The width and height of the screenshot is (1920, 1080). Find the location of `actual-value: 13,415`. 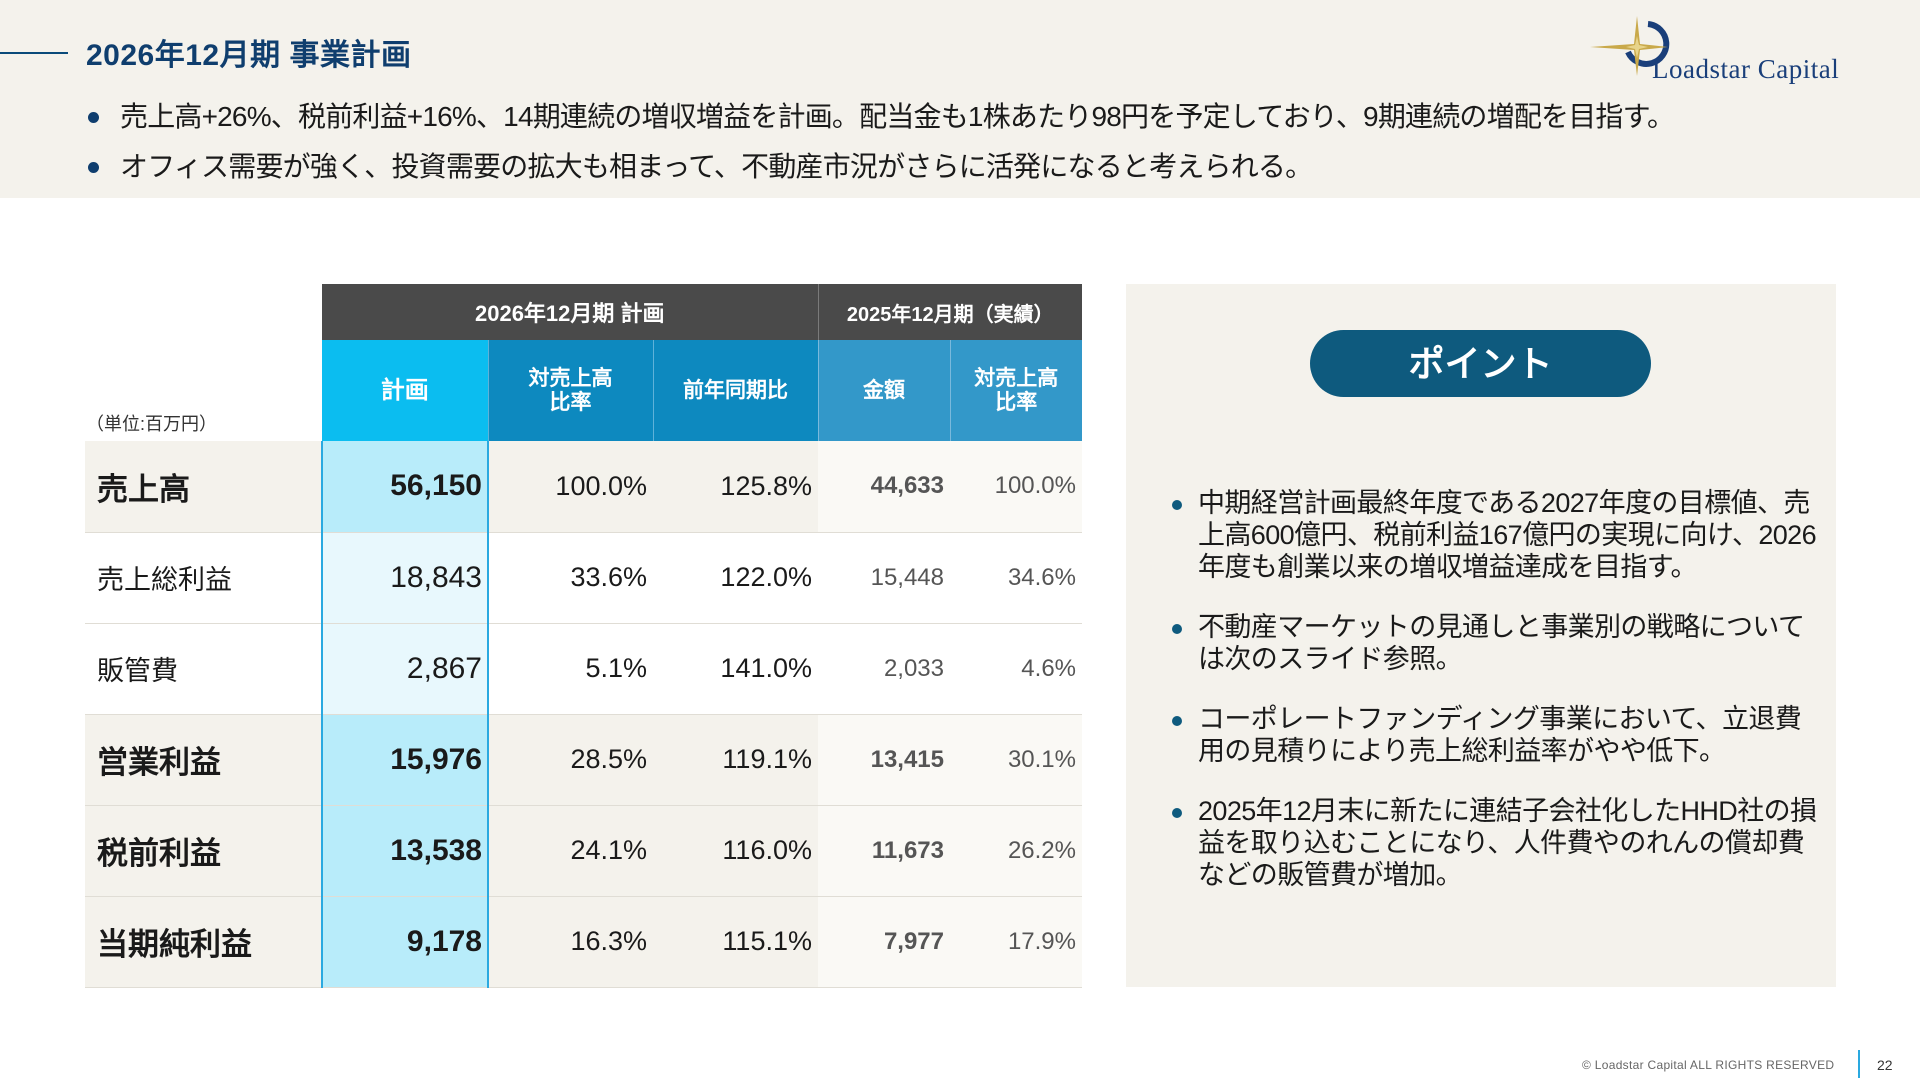

actual-value: 13,415 is located at coordinates (884, 760).